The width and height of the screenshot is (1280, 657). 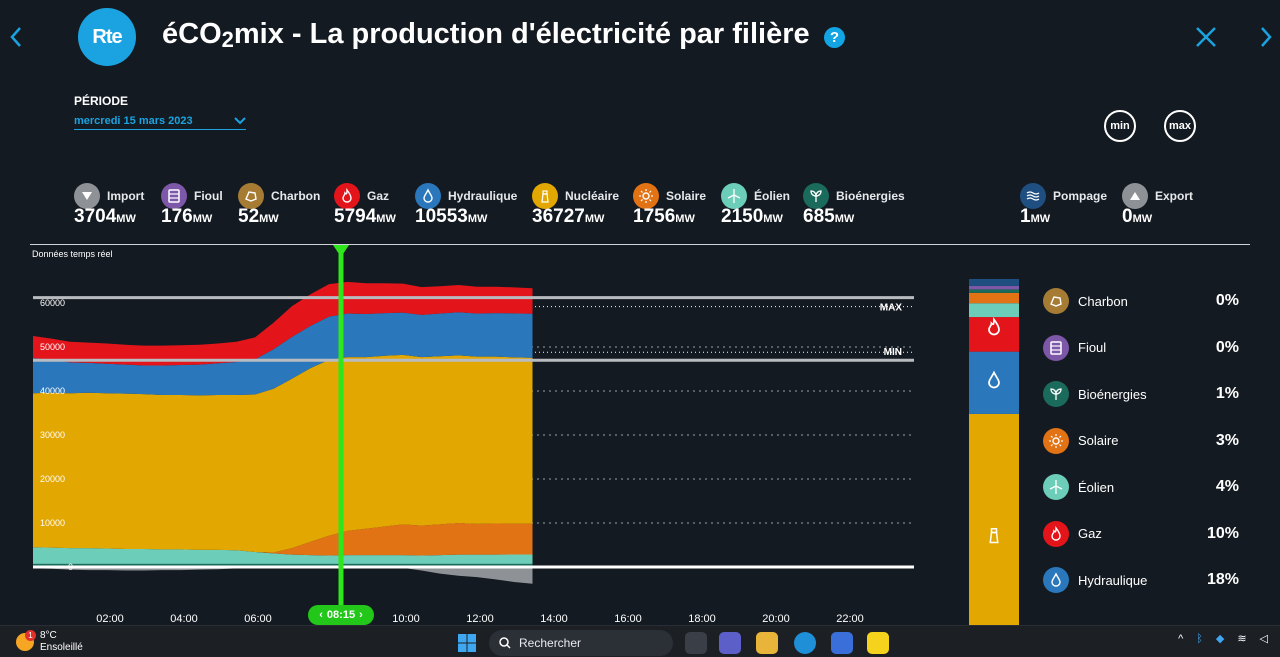 I want to click on source-name: Charbon, so click(x=296, y=196).